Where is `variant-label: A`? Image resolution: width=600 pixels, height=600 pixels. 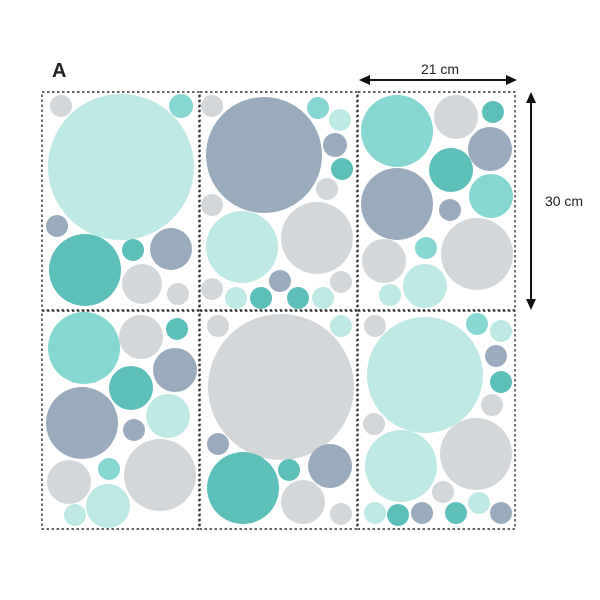 variant-label: A is located at coordinates (59, 71).